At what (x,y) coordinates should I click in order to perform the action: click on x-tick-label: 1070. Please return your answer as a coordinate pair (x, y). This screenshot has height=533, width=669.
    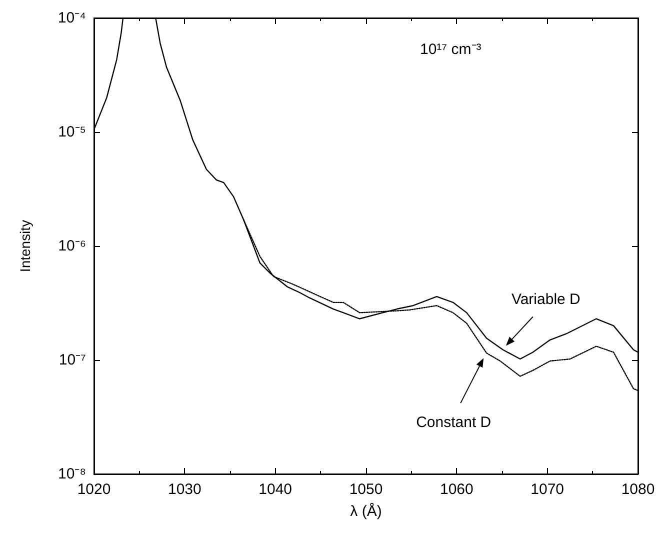
    Looking at the image, I should click on (547, 489).